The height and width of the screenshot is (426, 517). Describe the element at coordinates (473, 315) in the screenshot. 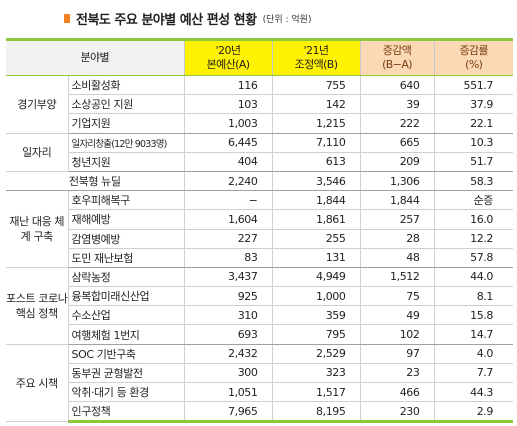

I see `rate-cell: 15.8` at that location.